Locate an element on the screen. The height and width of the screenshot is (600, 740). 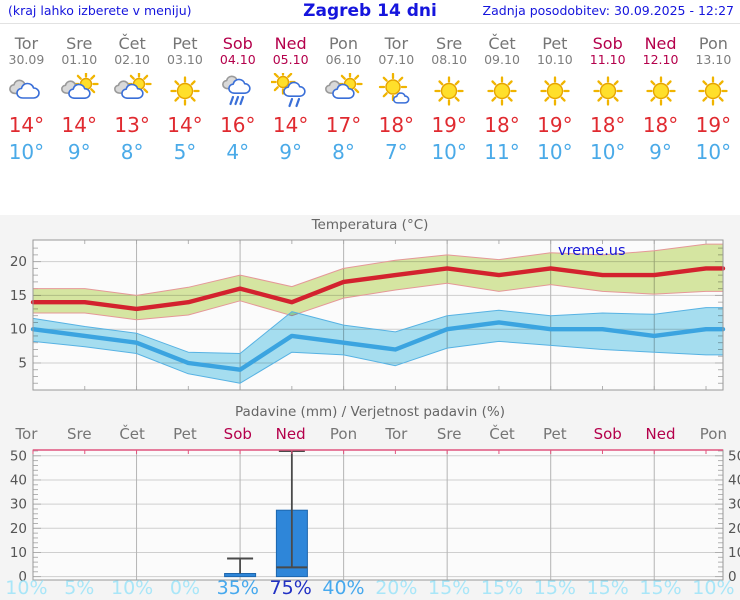
day-date: 01.10 is located at coordinates (79, 59).